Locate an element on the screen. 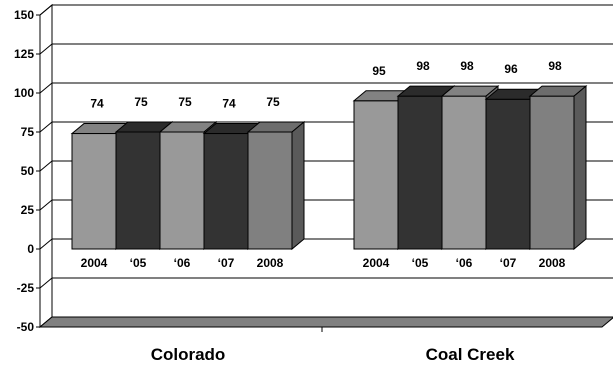 The width and height of the screenshot is (613, 367). category-label-colorado-05: ‘05 is located at coordinates (138, 263).